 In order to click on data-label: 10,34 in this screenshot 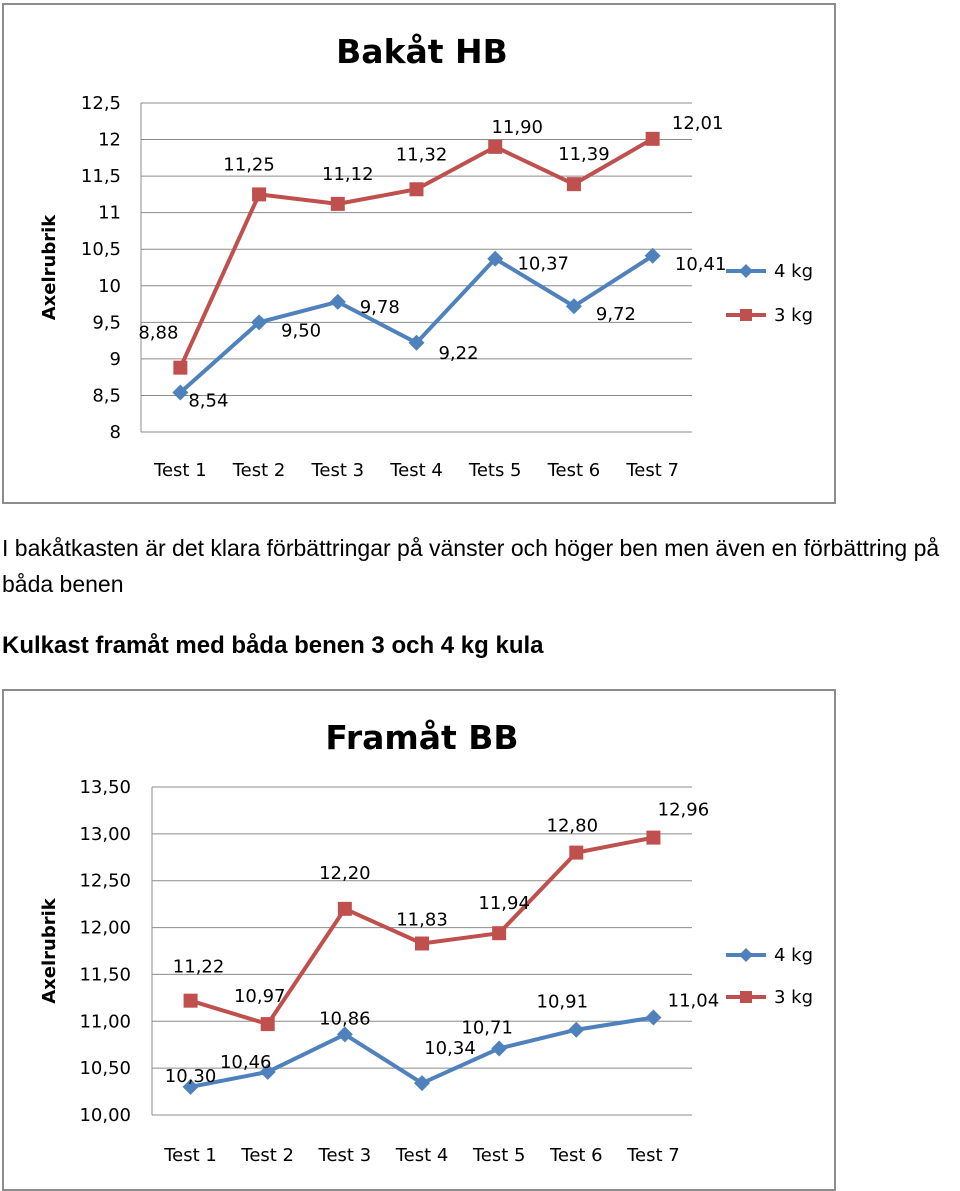, I will do `click(450, 1048)`.